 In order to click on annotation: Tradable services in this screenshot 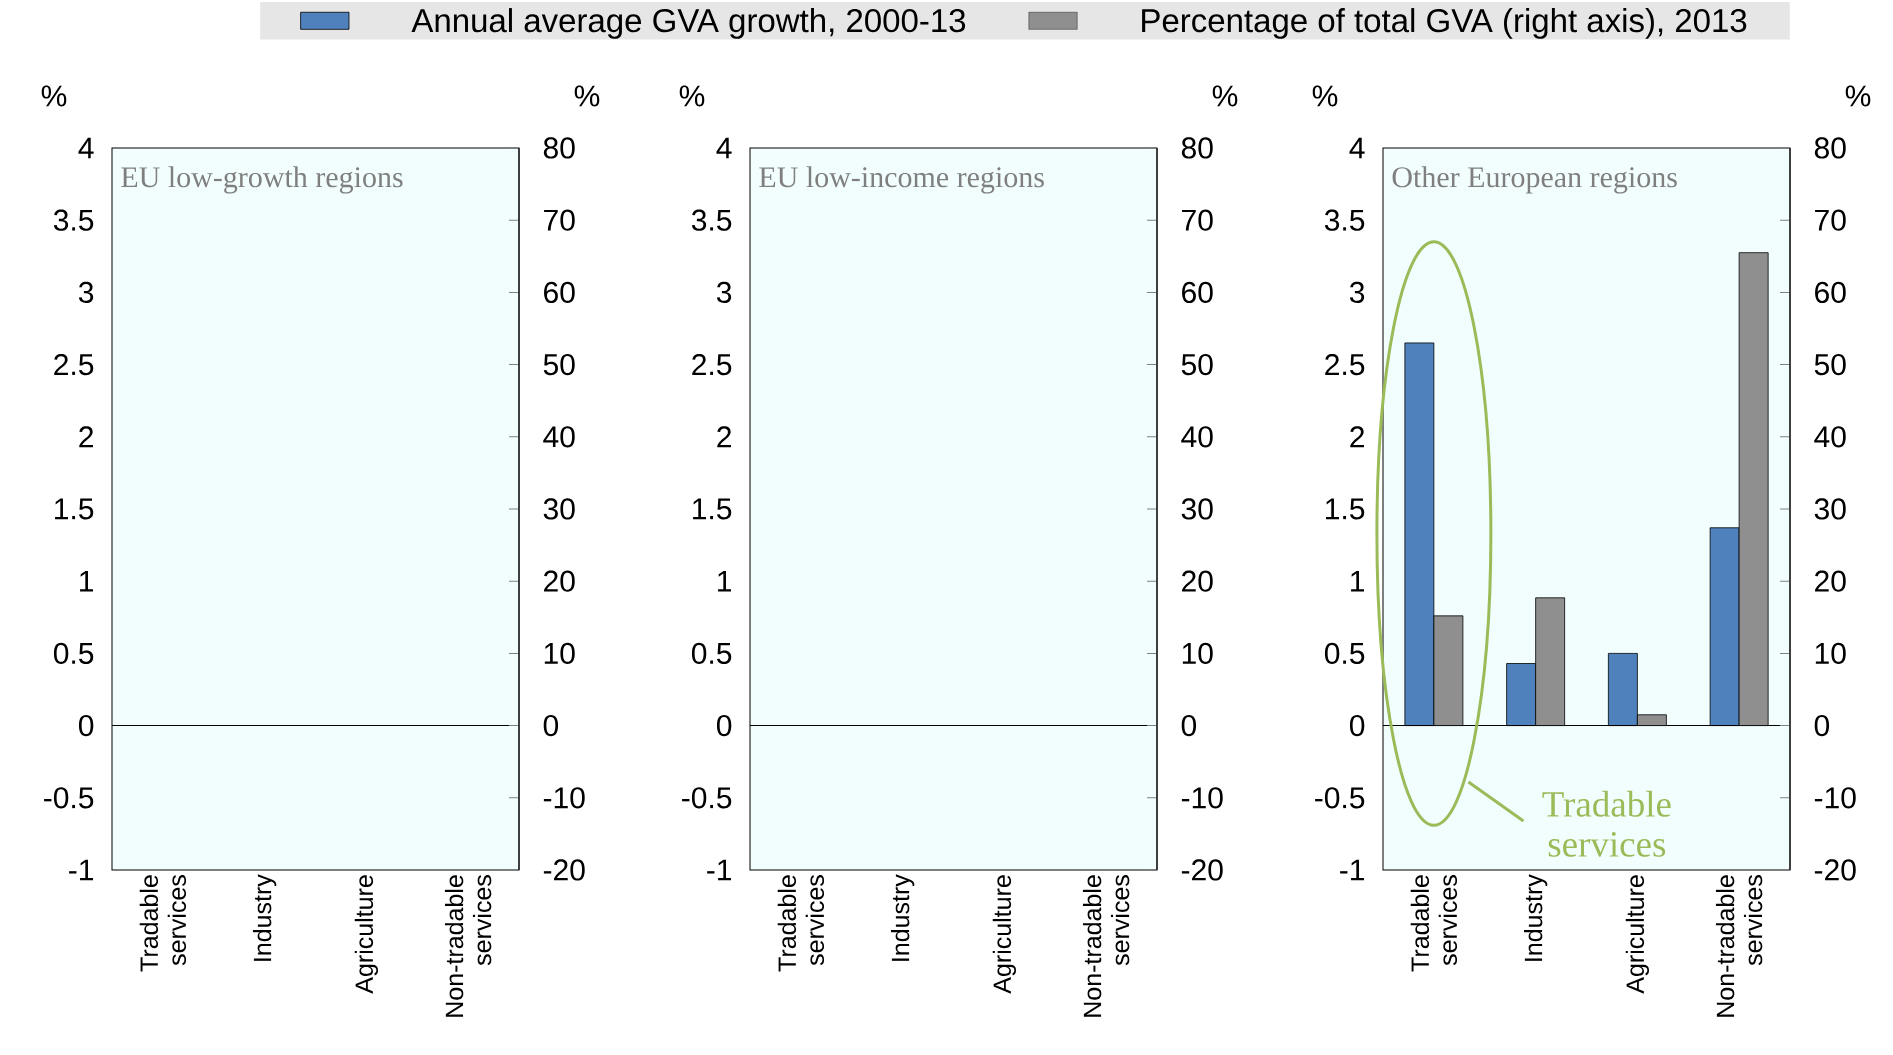, I will do `click(1606, 823)`.